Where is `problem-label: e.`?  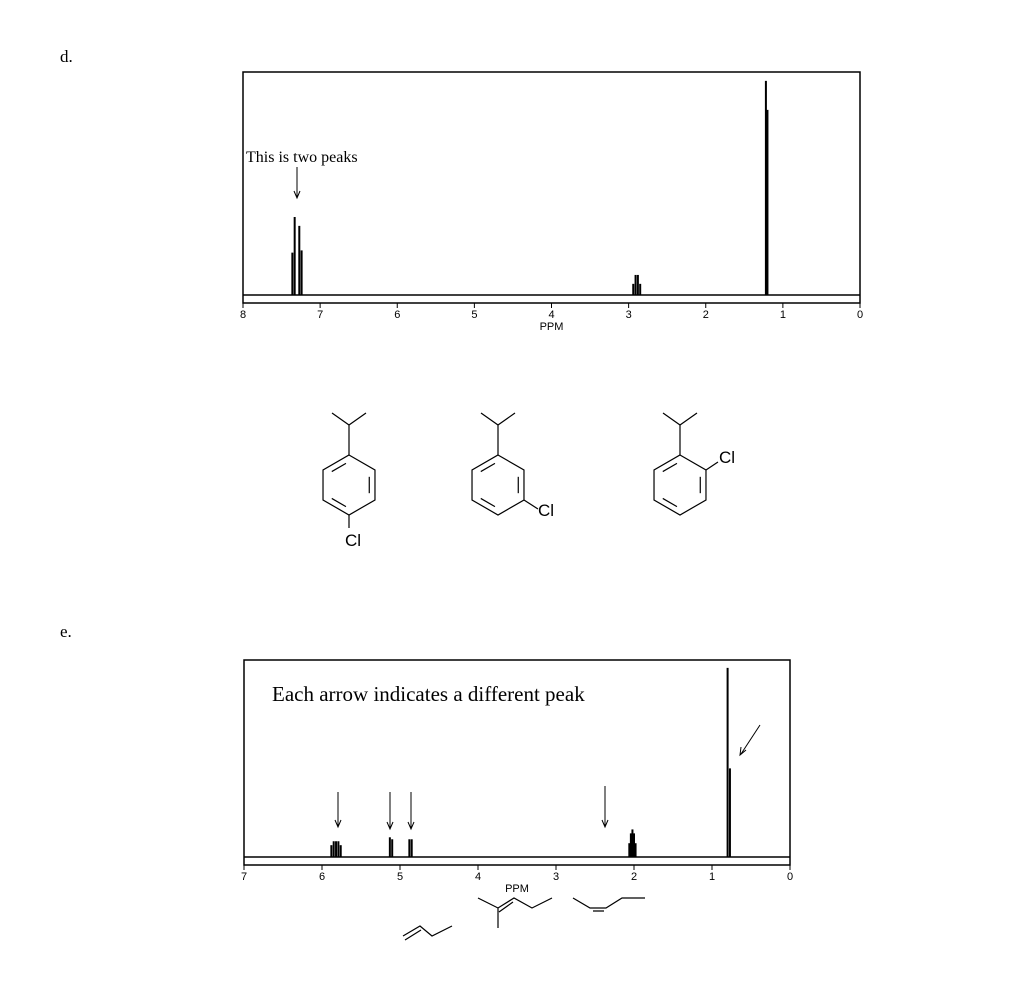
problem-label: e. is located at coordinates (66, 631).